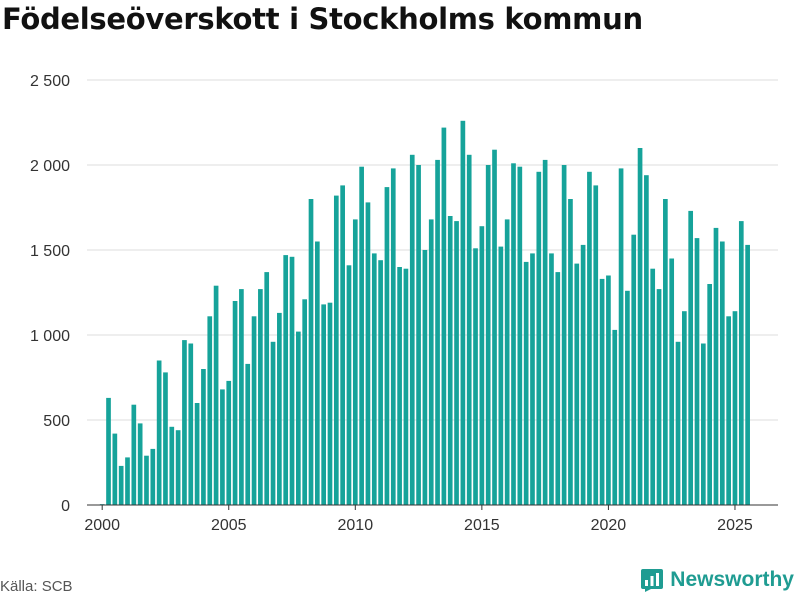 Image resolution: width=800 pixels, height=600 pixels. What do you see at coordinates (65, 506) in the screenshot?
I see `y-tick-label: 0` at bounding box center [65, 506].